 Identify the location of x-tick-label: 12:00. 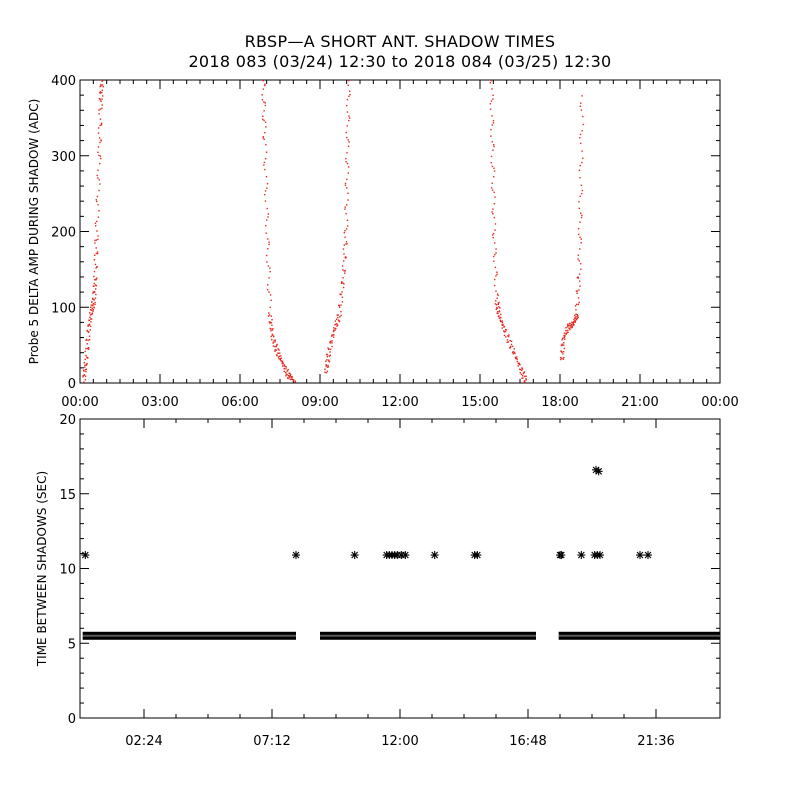
(399, 402).